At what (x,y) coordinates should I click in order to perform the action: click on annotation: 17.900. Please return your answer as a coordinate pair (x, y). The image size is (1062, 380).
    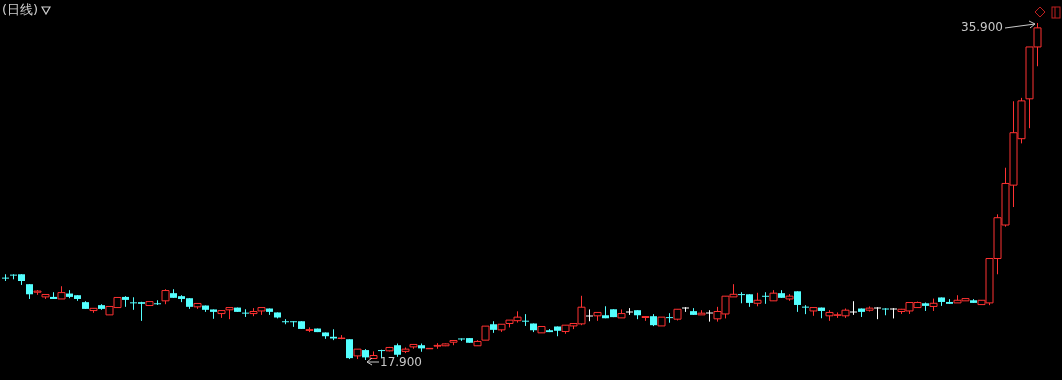
    Looking at the image, I should click on (401, 362).